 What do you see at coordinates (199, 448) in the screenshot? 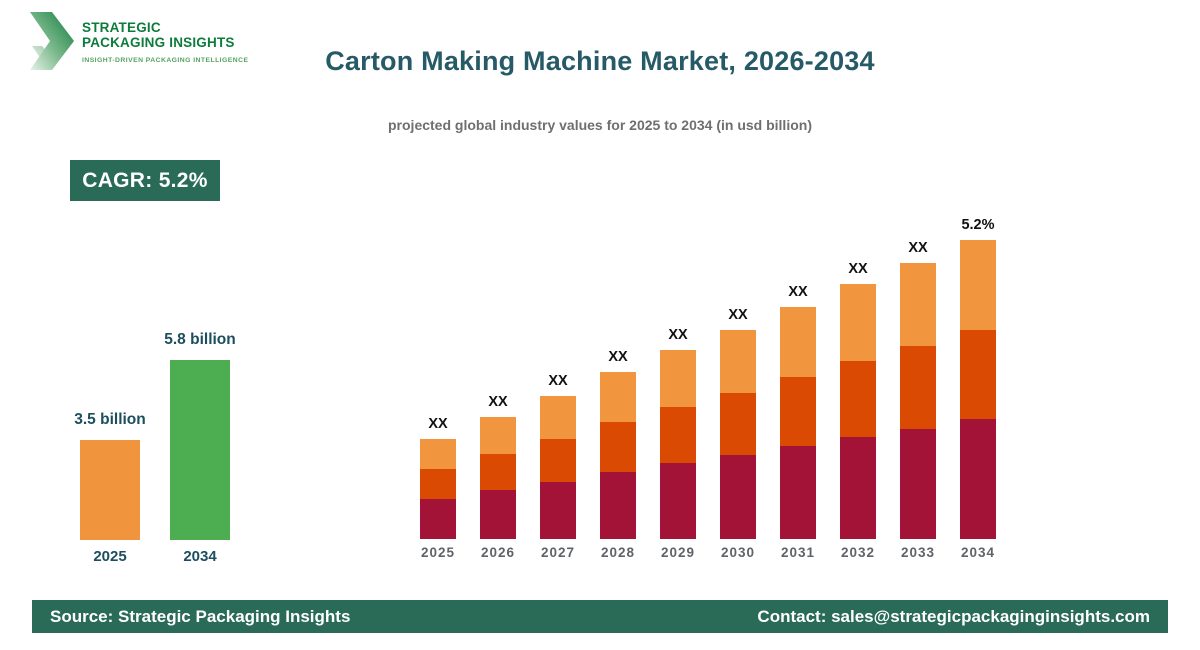
I see `summary-bar-2034: 5.8 billion 2034` at bounding box center [199, 448].